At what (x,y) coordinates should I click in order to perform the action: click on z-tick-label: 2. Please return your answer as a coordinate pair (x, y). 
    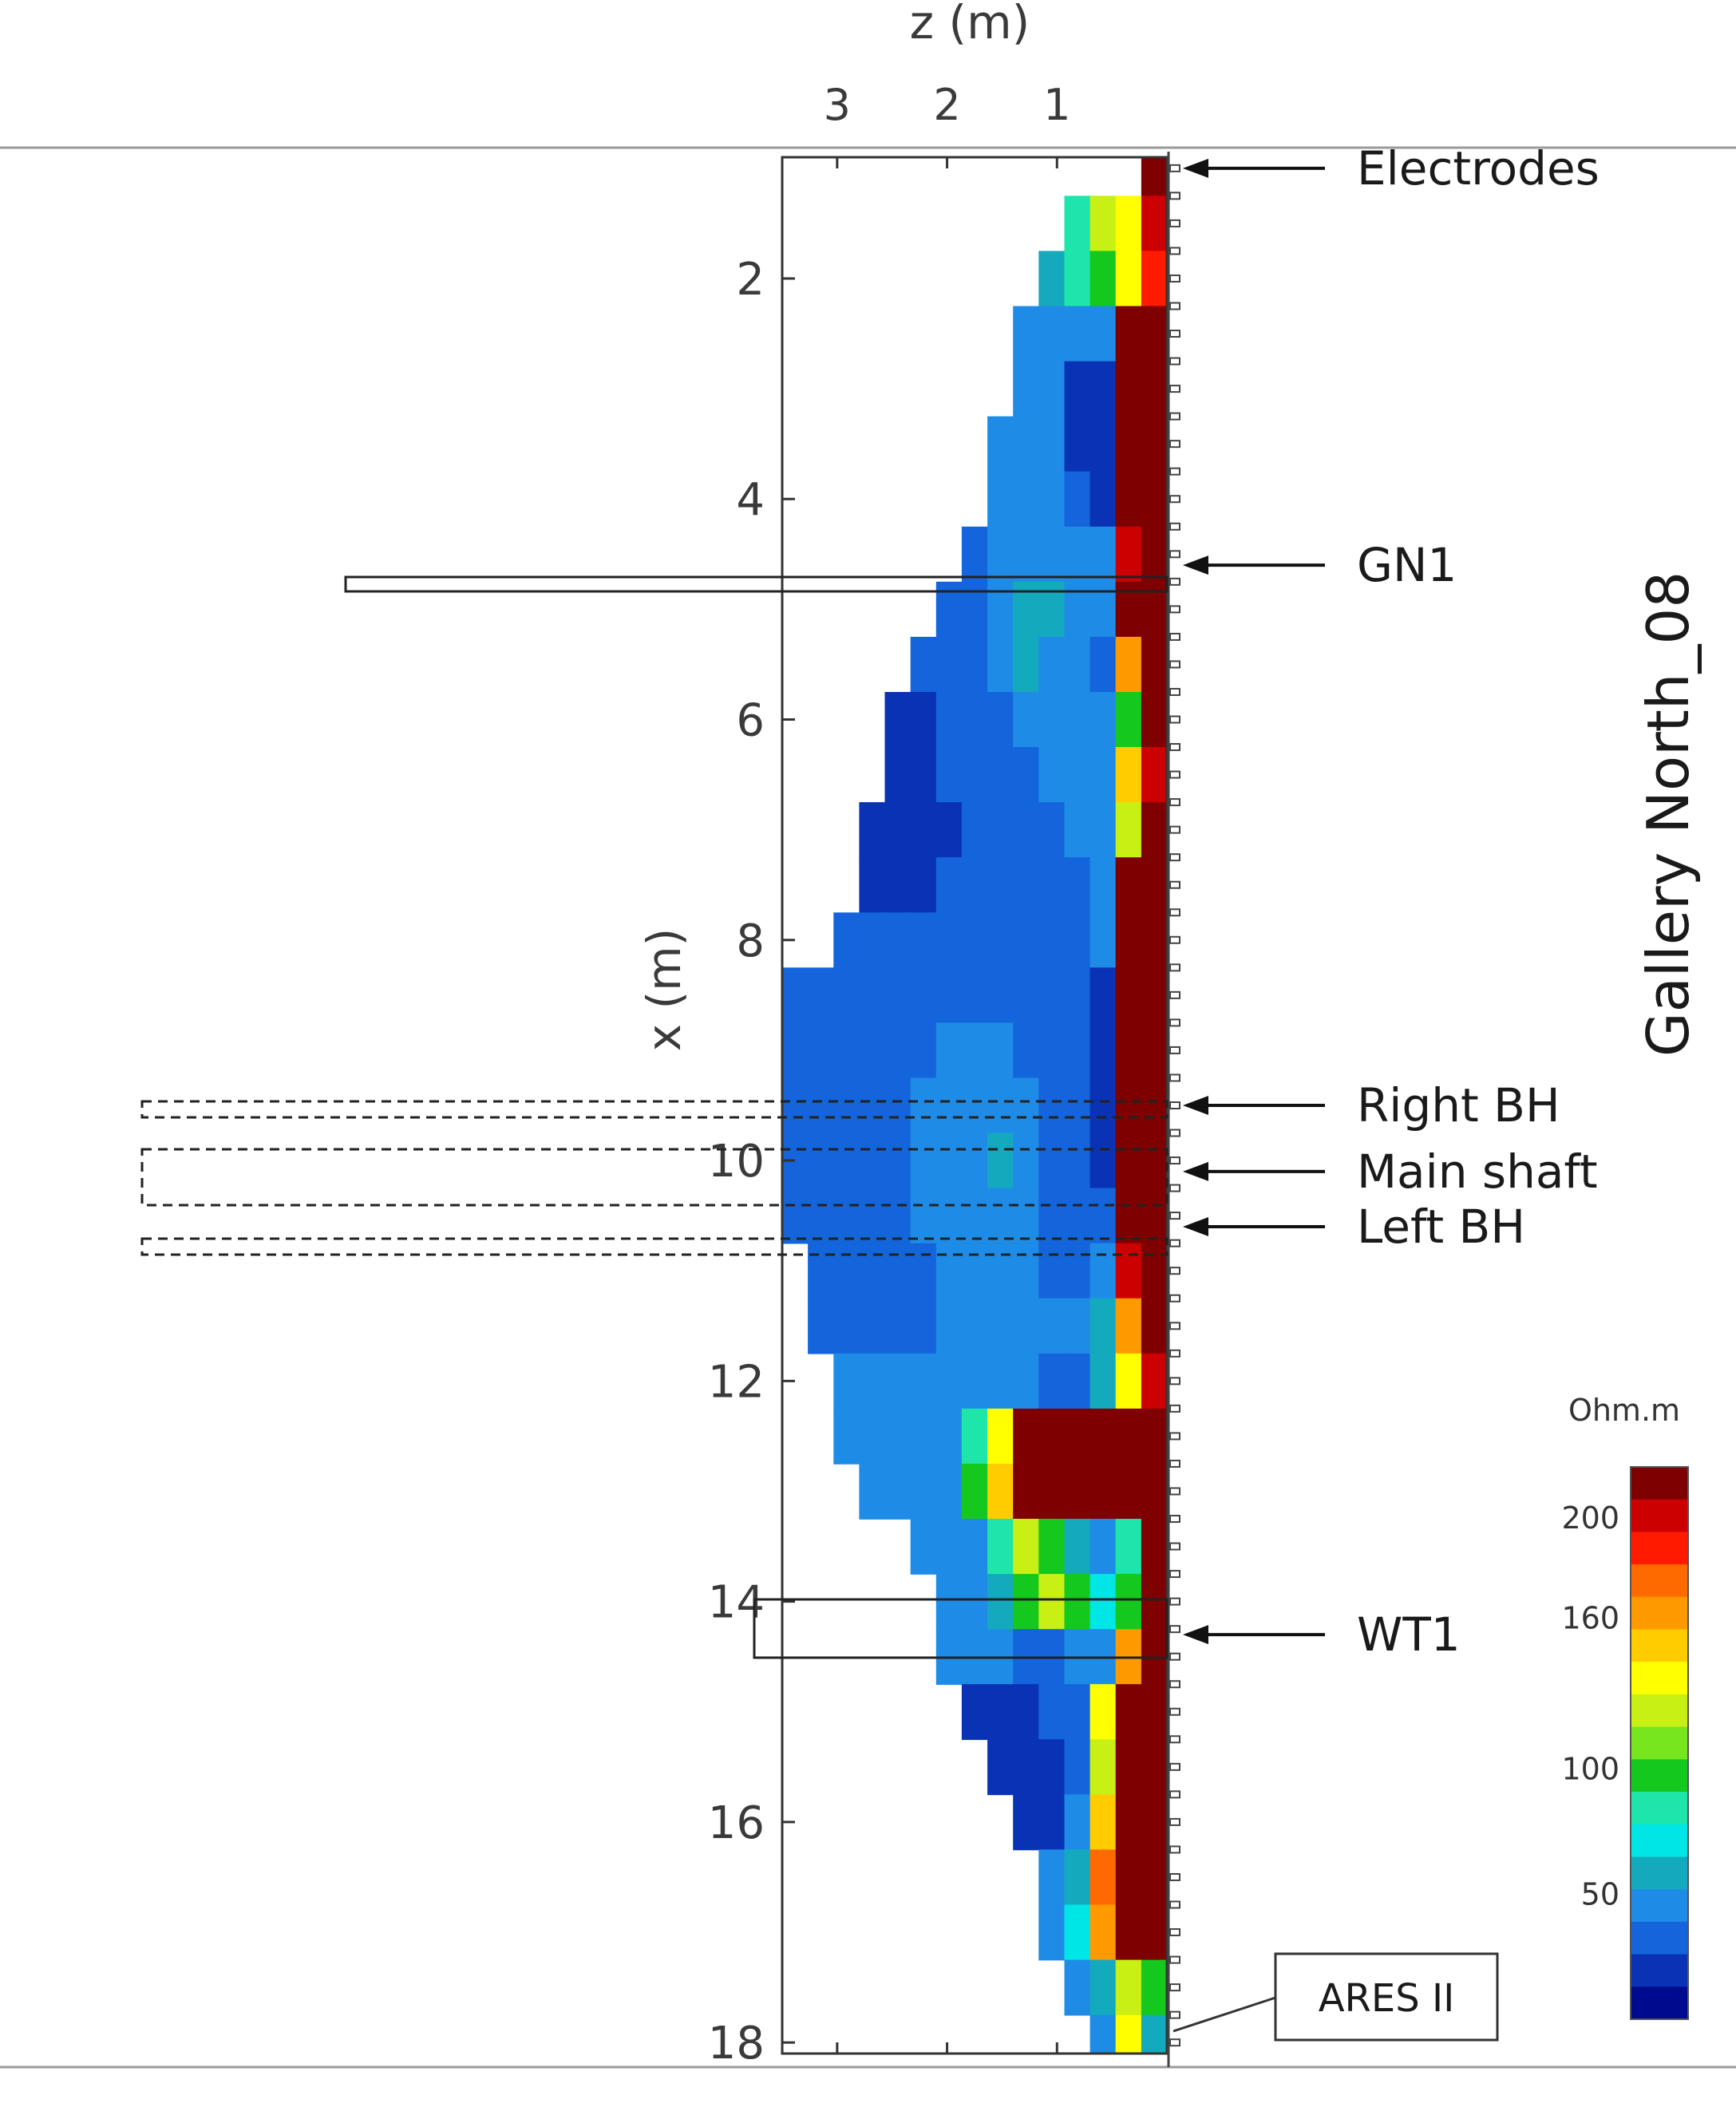
    Looking at the image, I should click on (946, 105).